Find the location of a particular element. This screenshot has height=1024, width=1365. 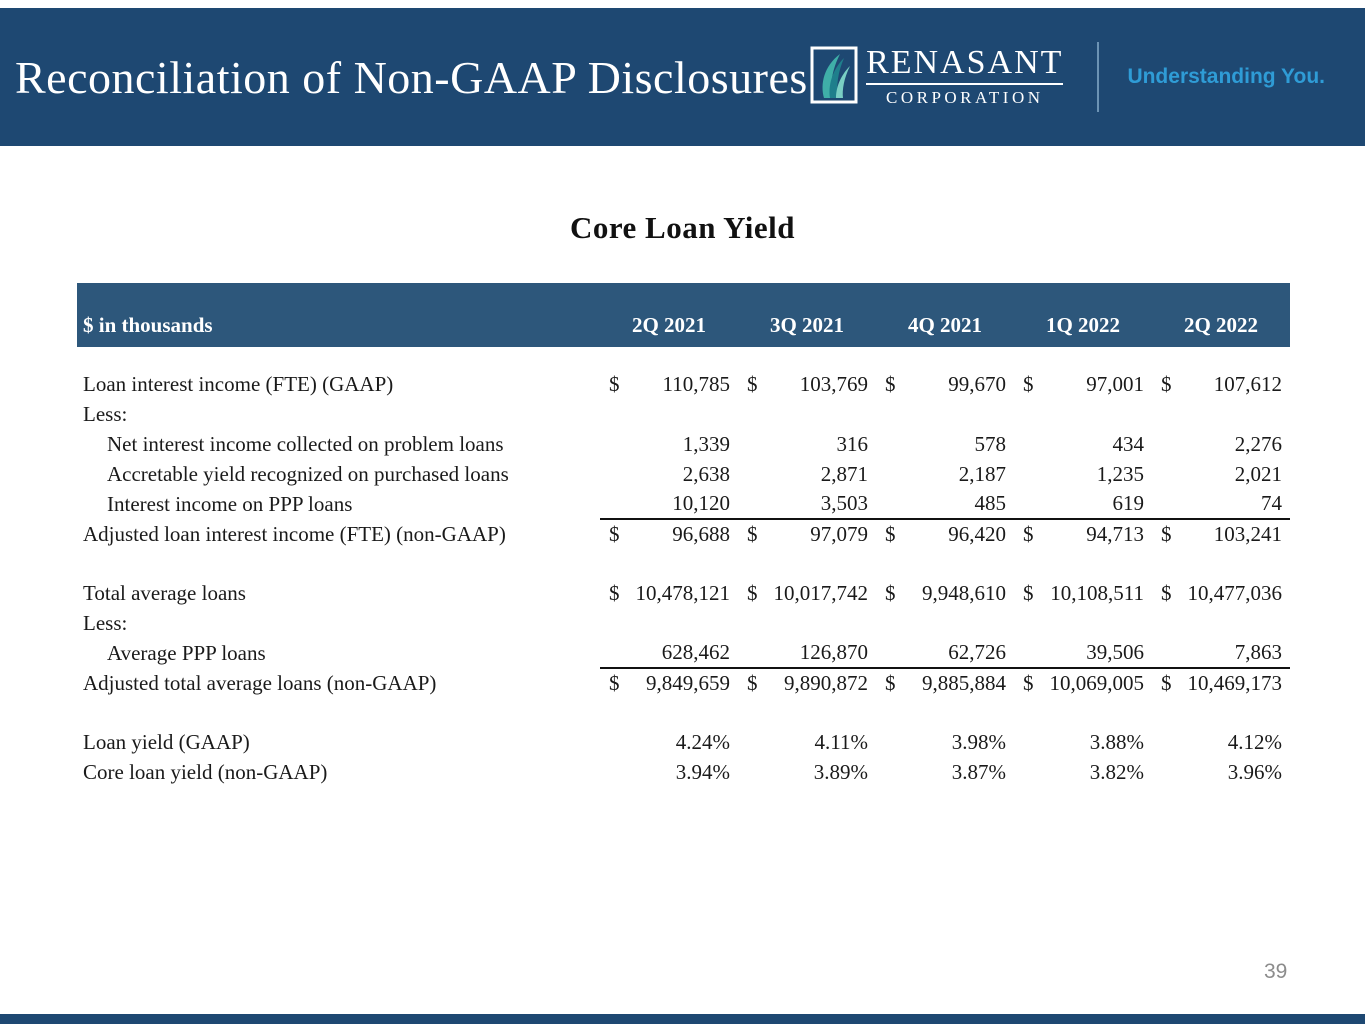

cell: 39,506 is located at coordinates (1083, 653).